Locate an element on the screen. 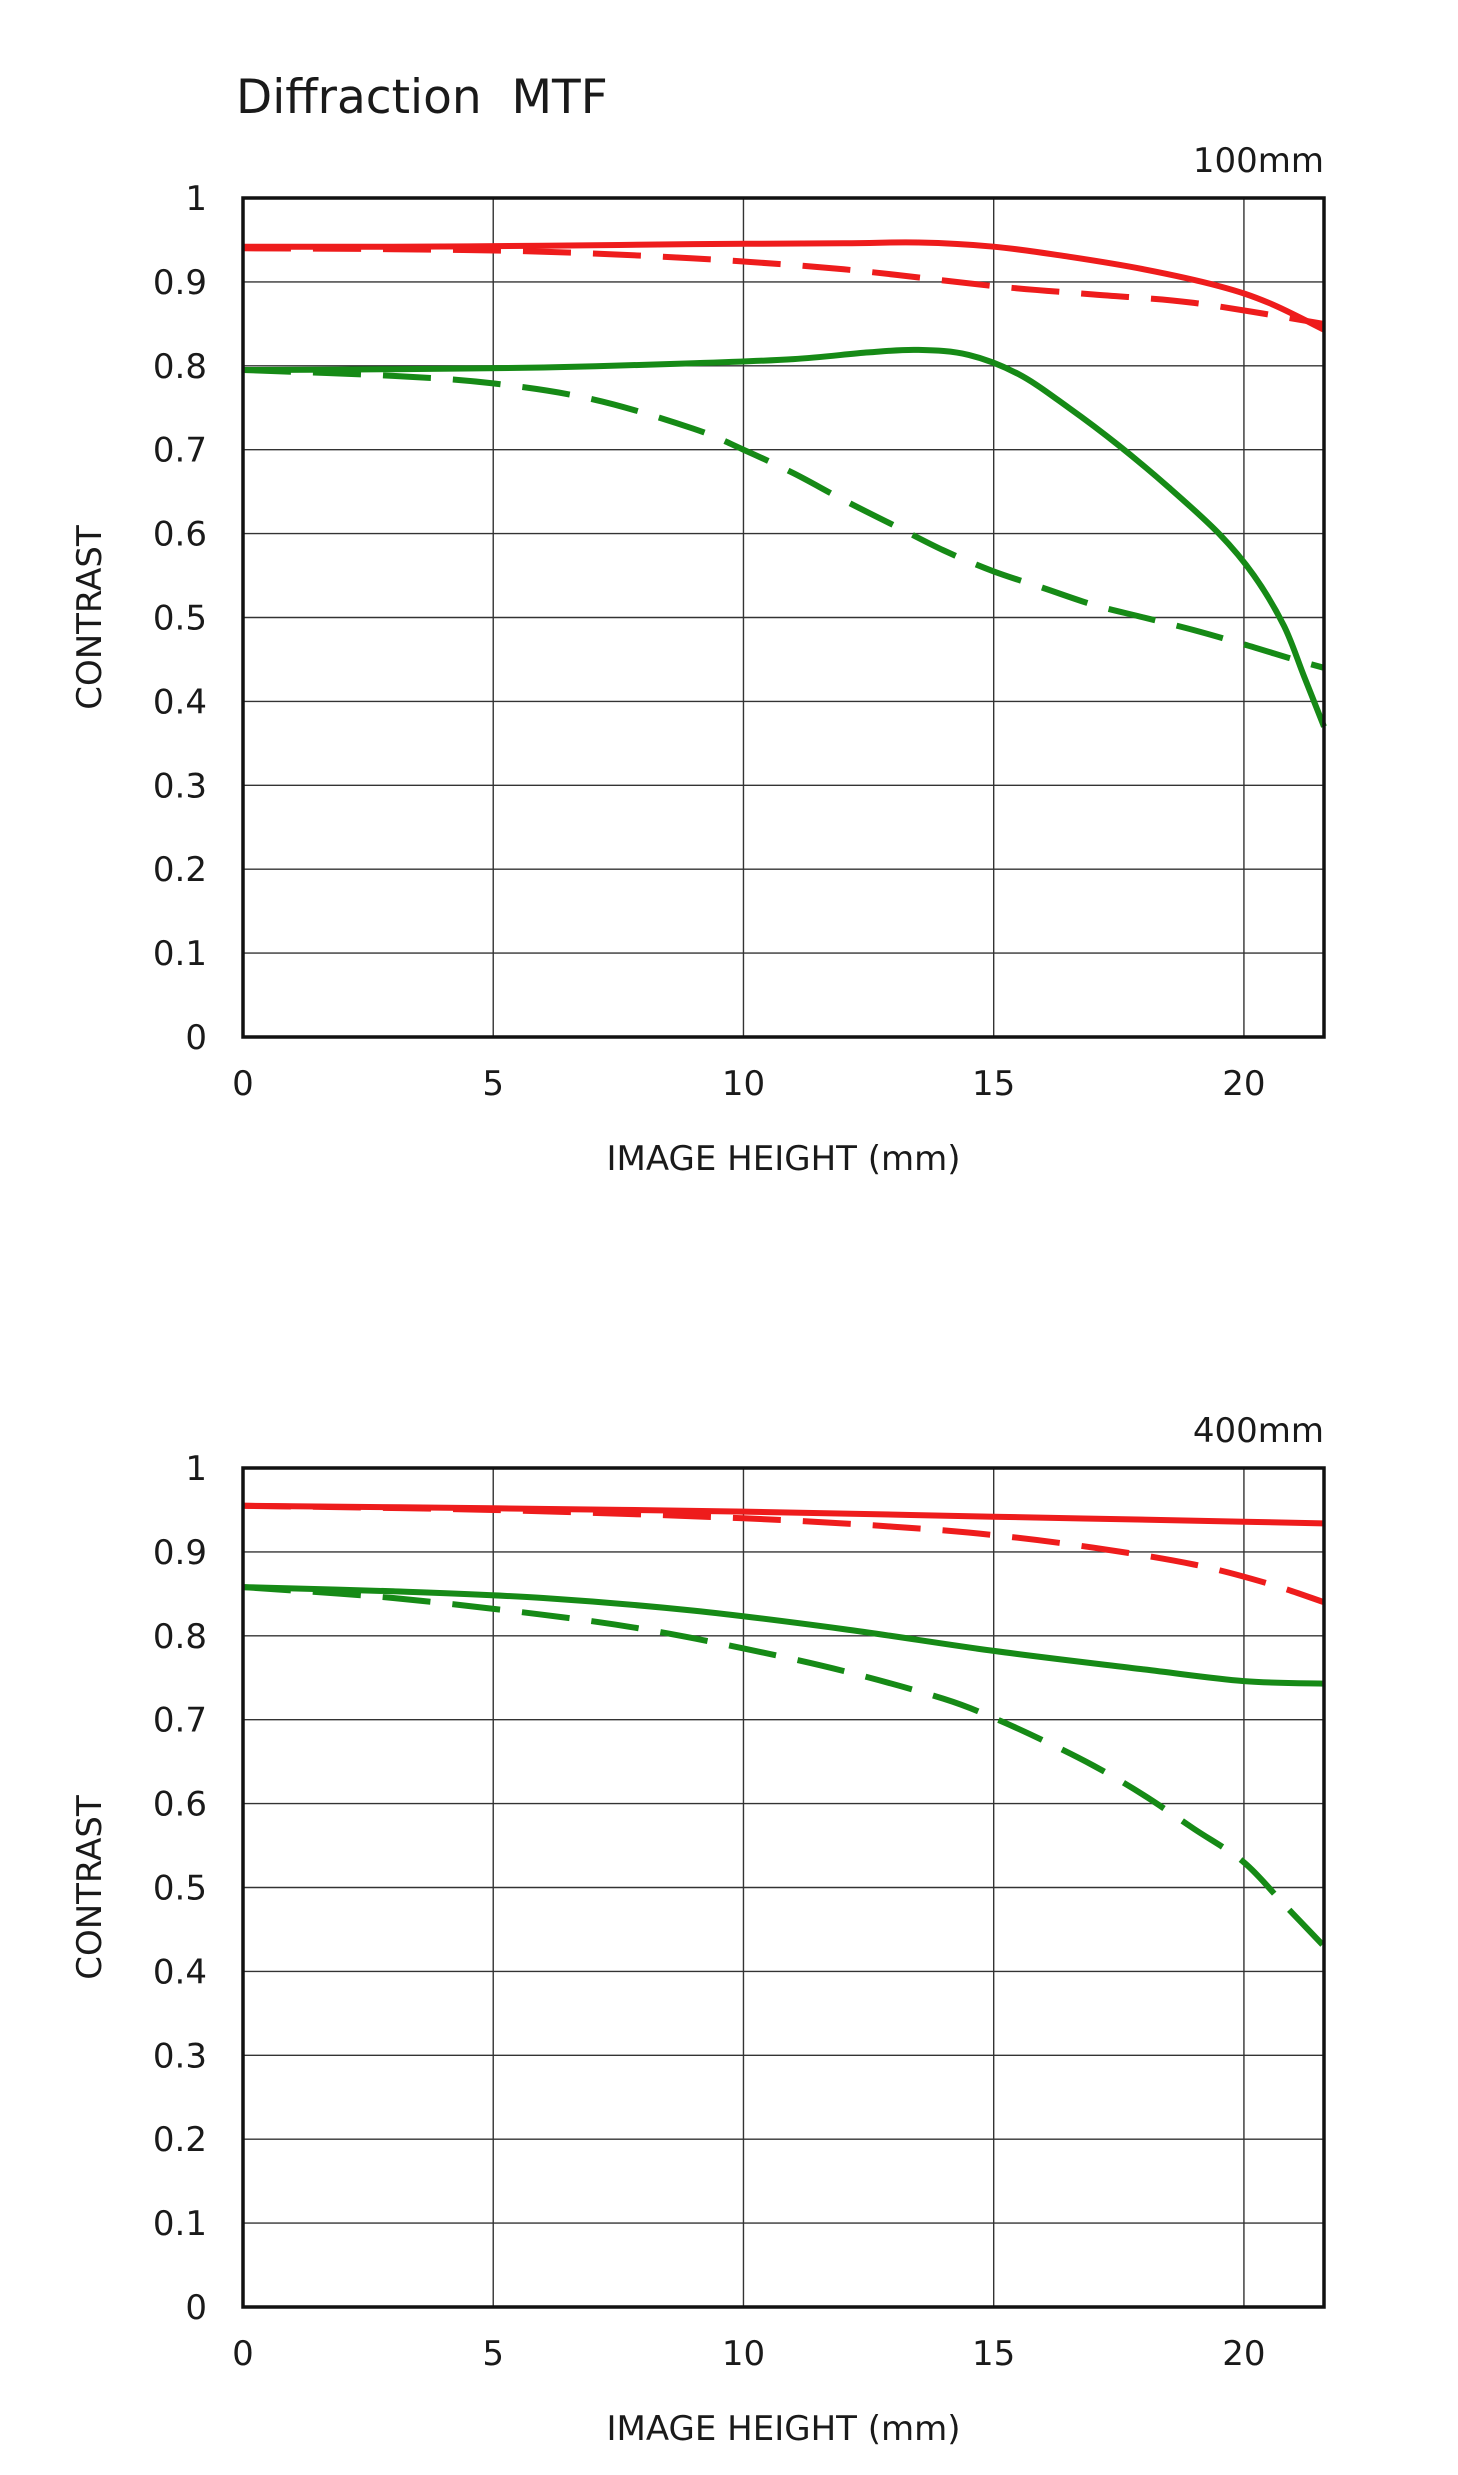  focal-length-label: 400mm is located at coordinates (1258, 1431).